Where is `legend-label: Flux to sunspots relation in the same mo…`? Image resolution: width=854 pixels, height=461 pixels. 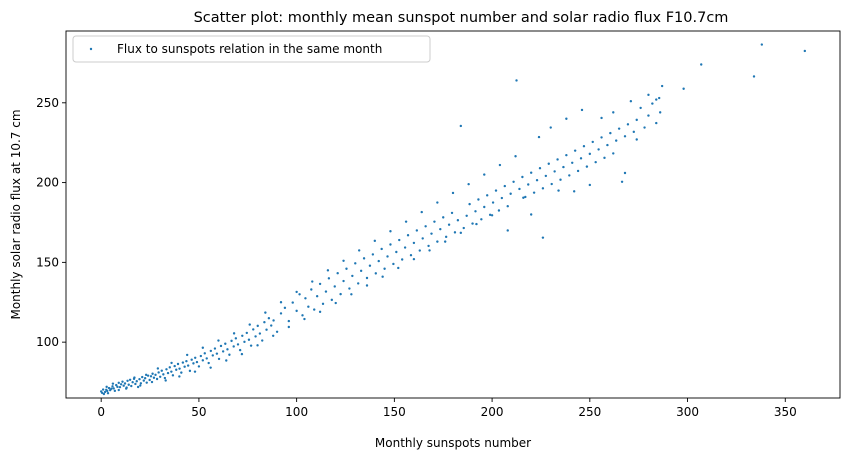 legend-label: Flux to sunspots relation in the same mo… is located at coordinates (249, 49).